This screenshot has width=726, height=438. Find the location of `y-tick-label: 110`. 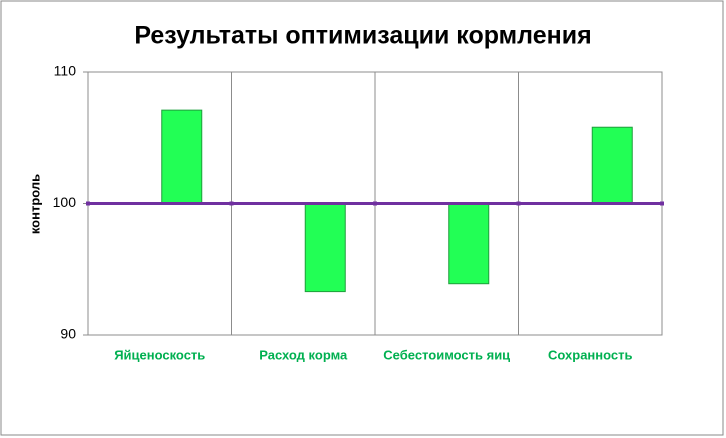

y-tick-label: 110 is located at coordinates (65, 71).